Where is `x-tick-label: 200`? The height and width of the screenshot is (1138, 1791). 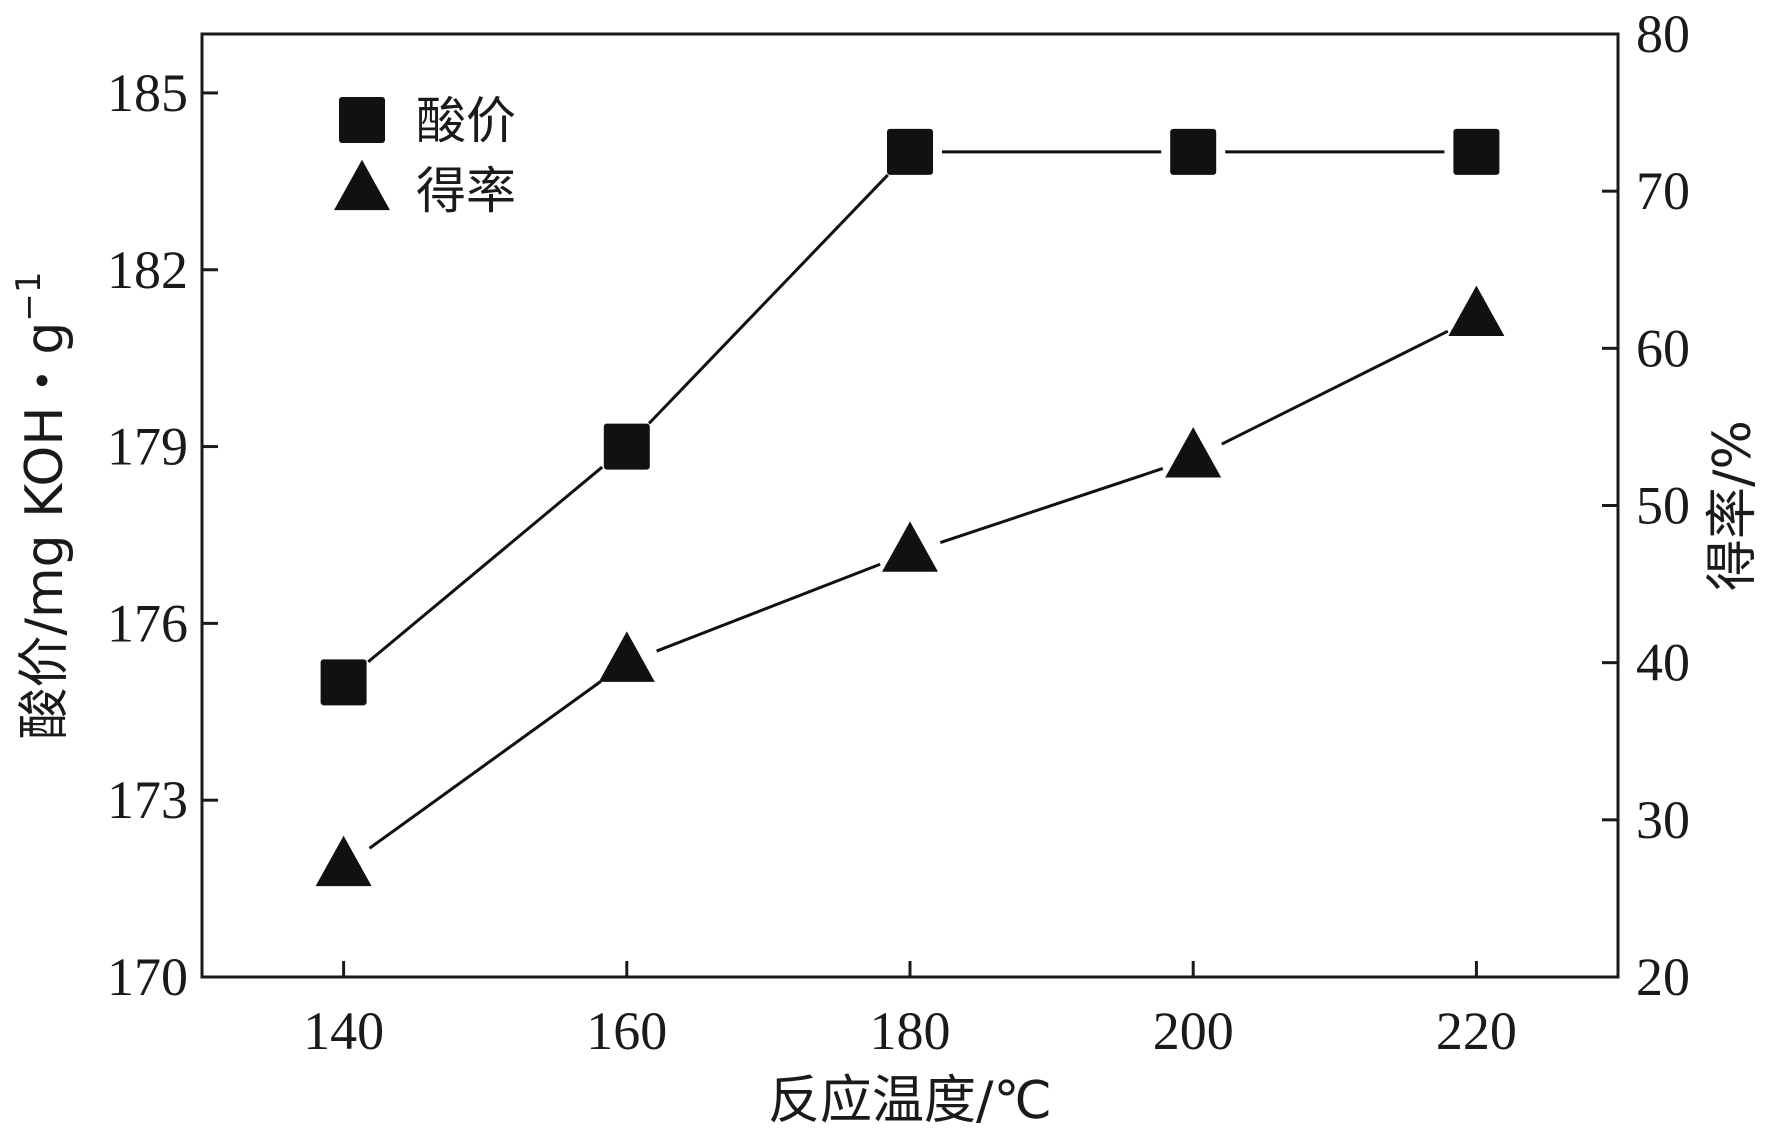
x-tick-label: 200 is located at coordinates (1193, 1031).